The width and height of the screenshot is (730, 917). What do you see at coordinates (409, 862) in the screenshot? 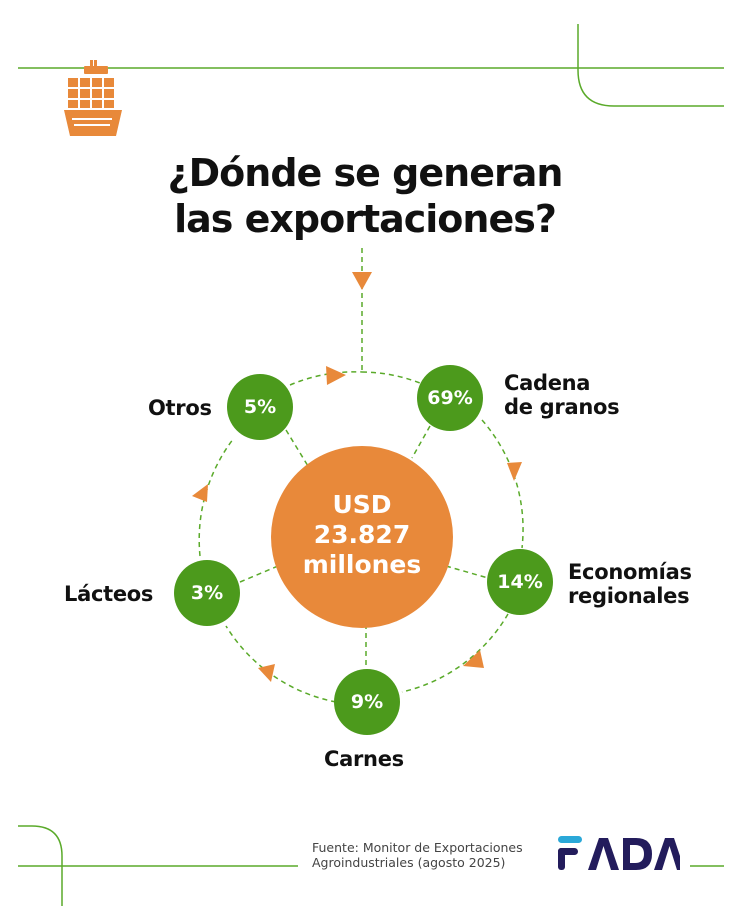
I see `source-line-2: Agroindustriales (agosto 2025)` at bounding box center [409, 862].